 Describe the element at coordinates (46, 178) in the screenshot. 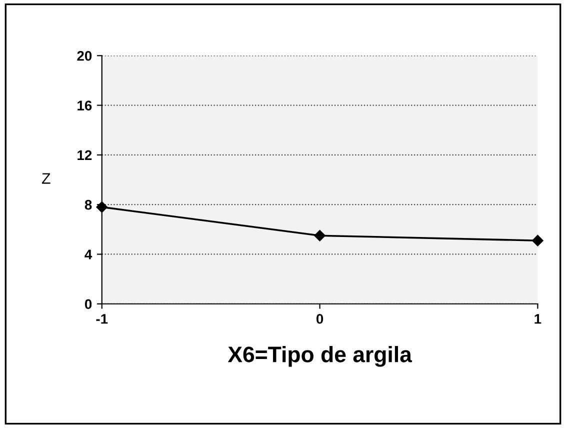

I see `y-axis-title: Z` at that location.